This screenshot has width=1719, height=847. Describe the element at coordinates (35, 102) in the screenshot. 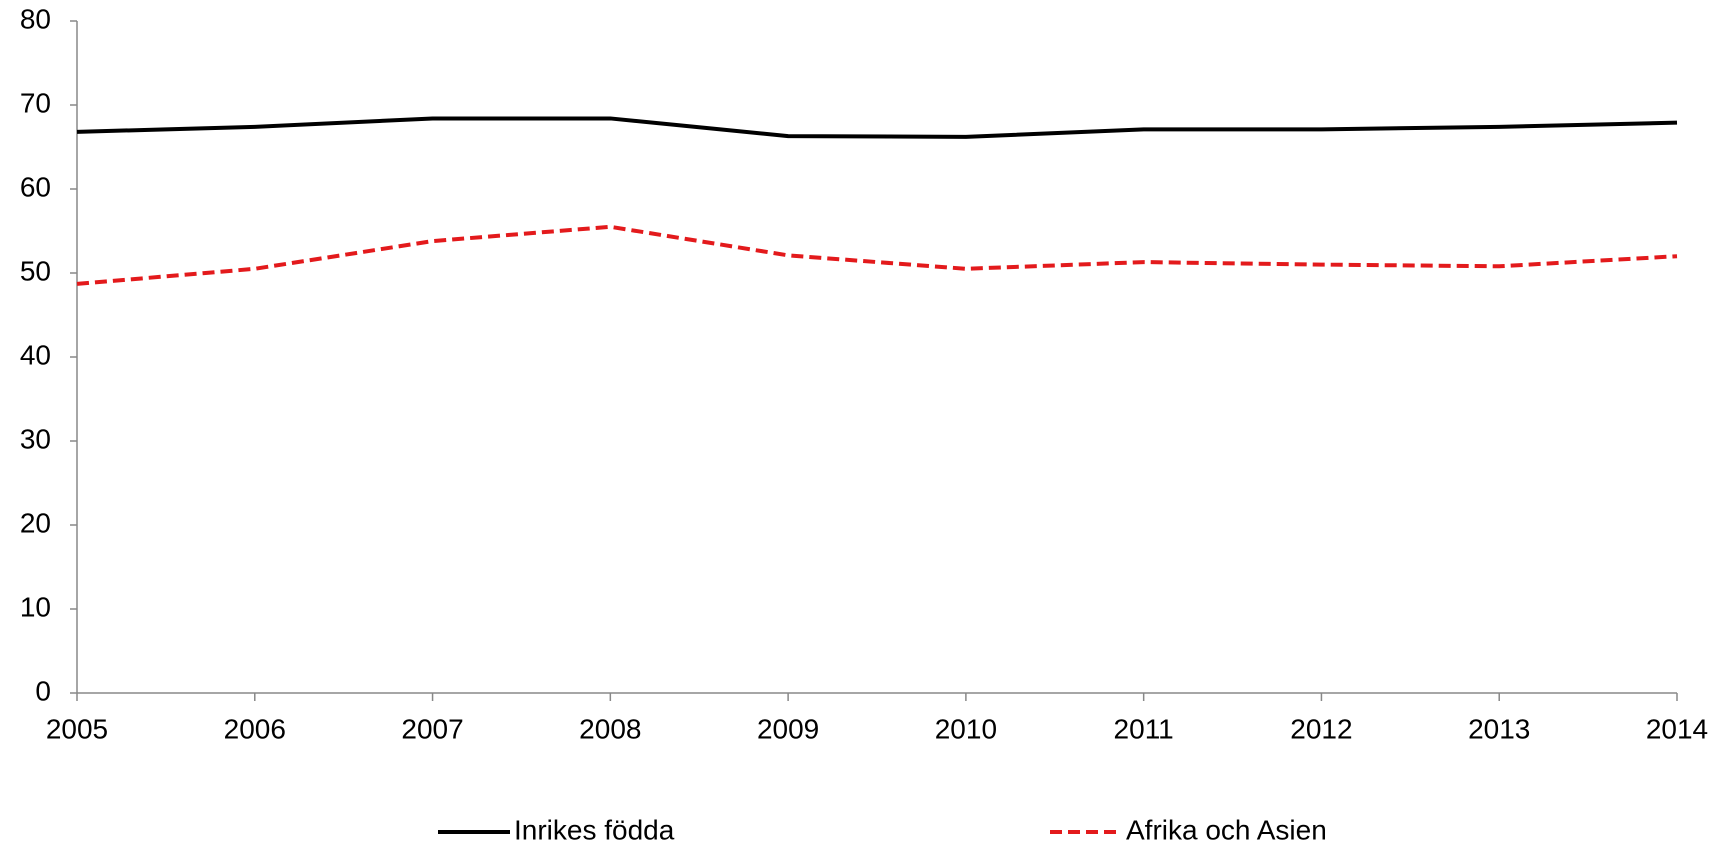

I see `y-tick-label: 70` at that location.